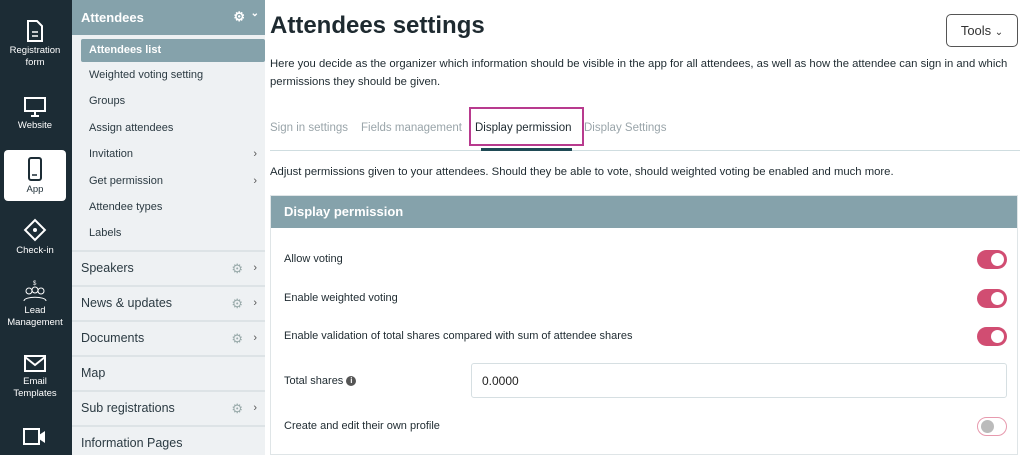 The width and height of the screenshot is (1024, 460). What do you see at coordinates (168, 372) in the screenshot?
I see `sidebar-section-map: Map` at bounding box center [168, 372].